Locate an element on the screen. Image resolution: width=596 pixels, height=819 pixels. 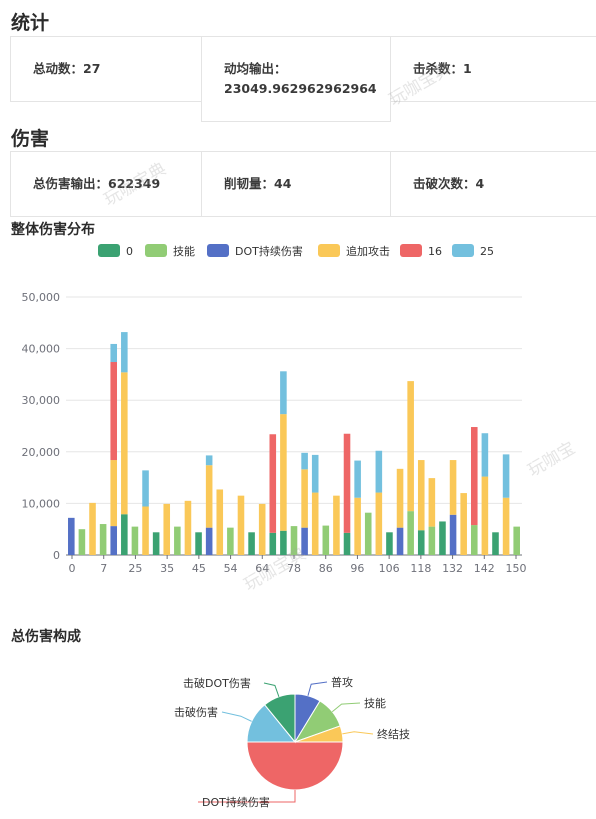
y-tick-label: 50,000 is located at coordinates (41, 297).